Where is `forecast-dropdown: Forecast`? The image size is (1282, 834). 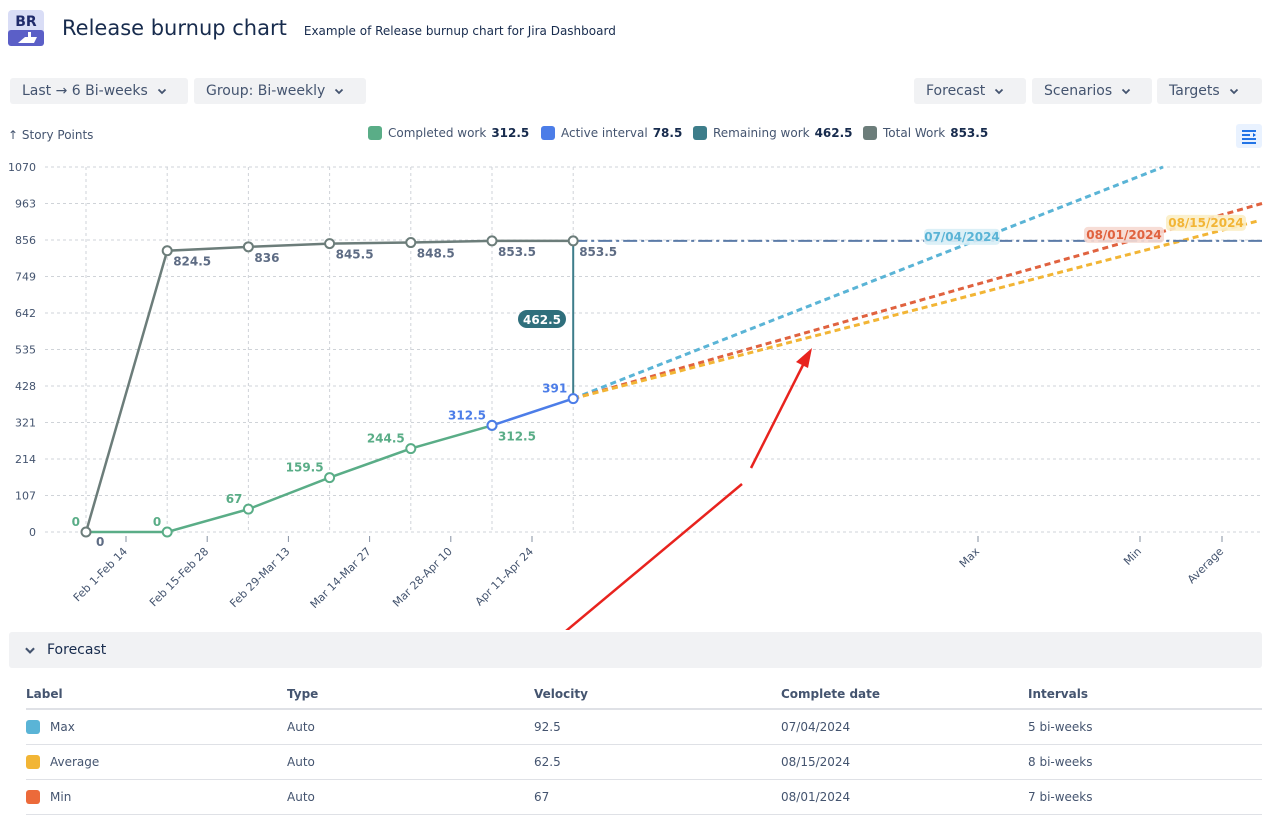
forecast-dropdown: Forecast is located at coordinates (970, 91).